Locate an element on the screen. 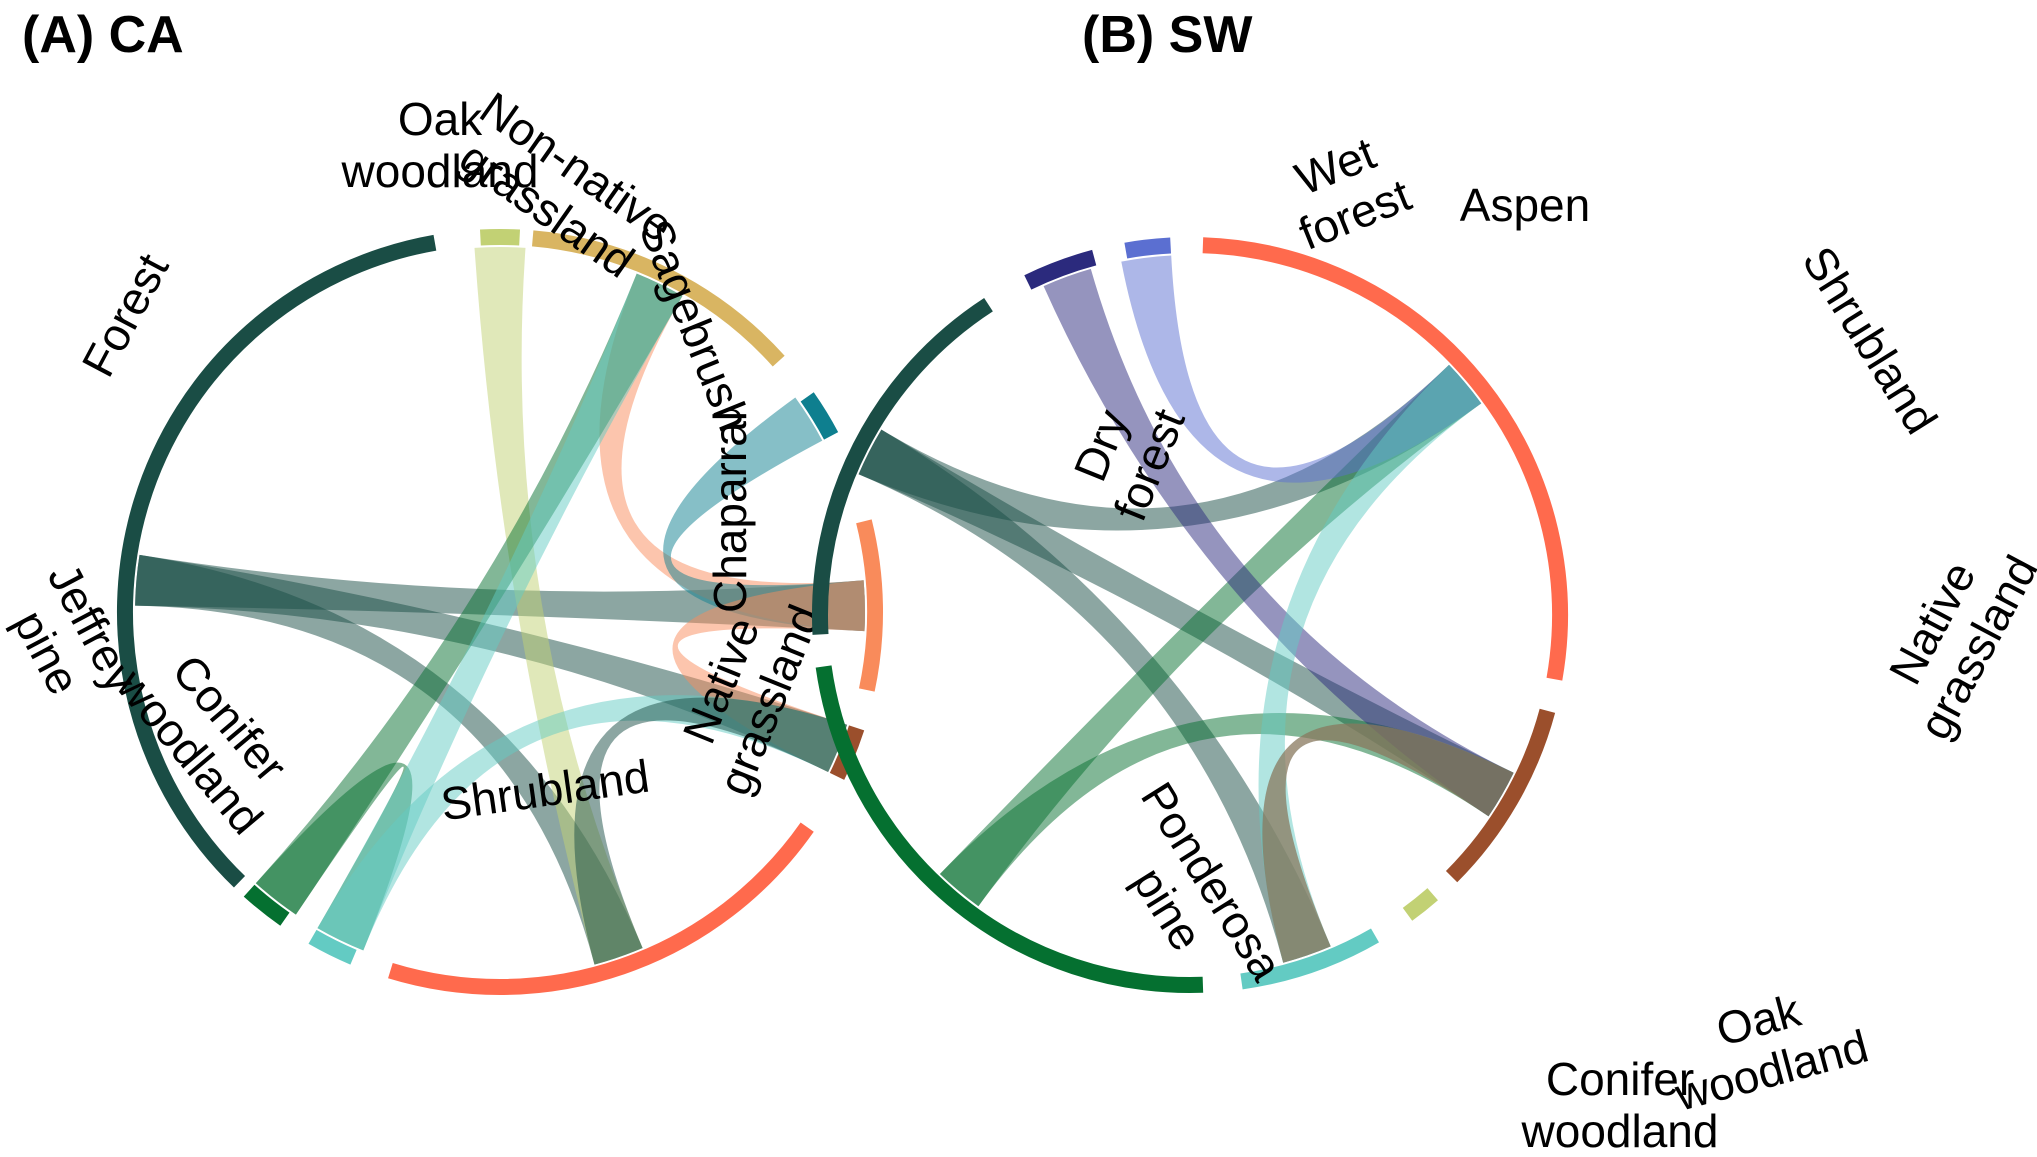  sector-label-aspen: Aspen is located at coordinates (1525, 205).